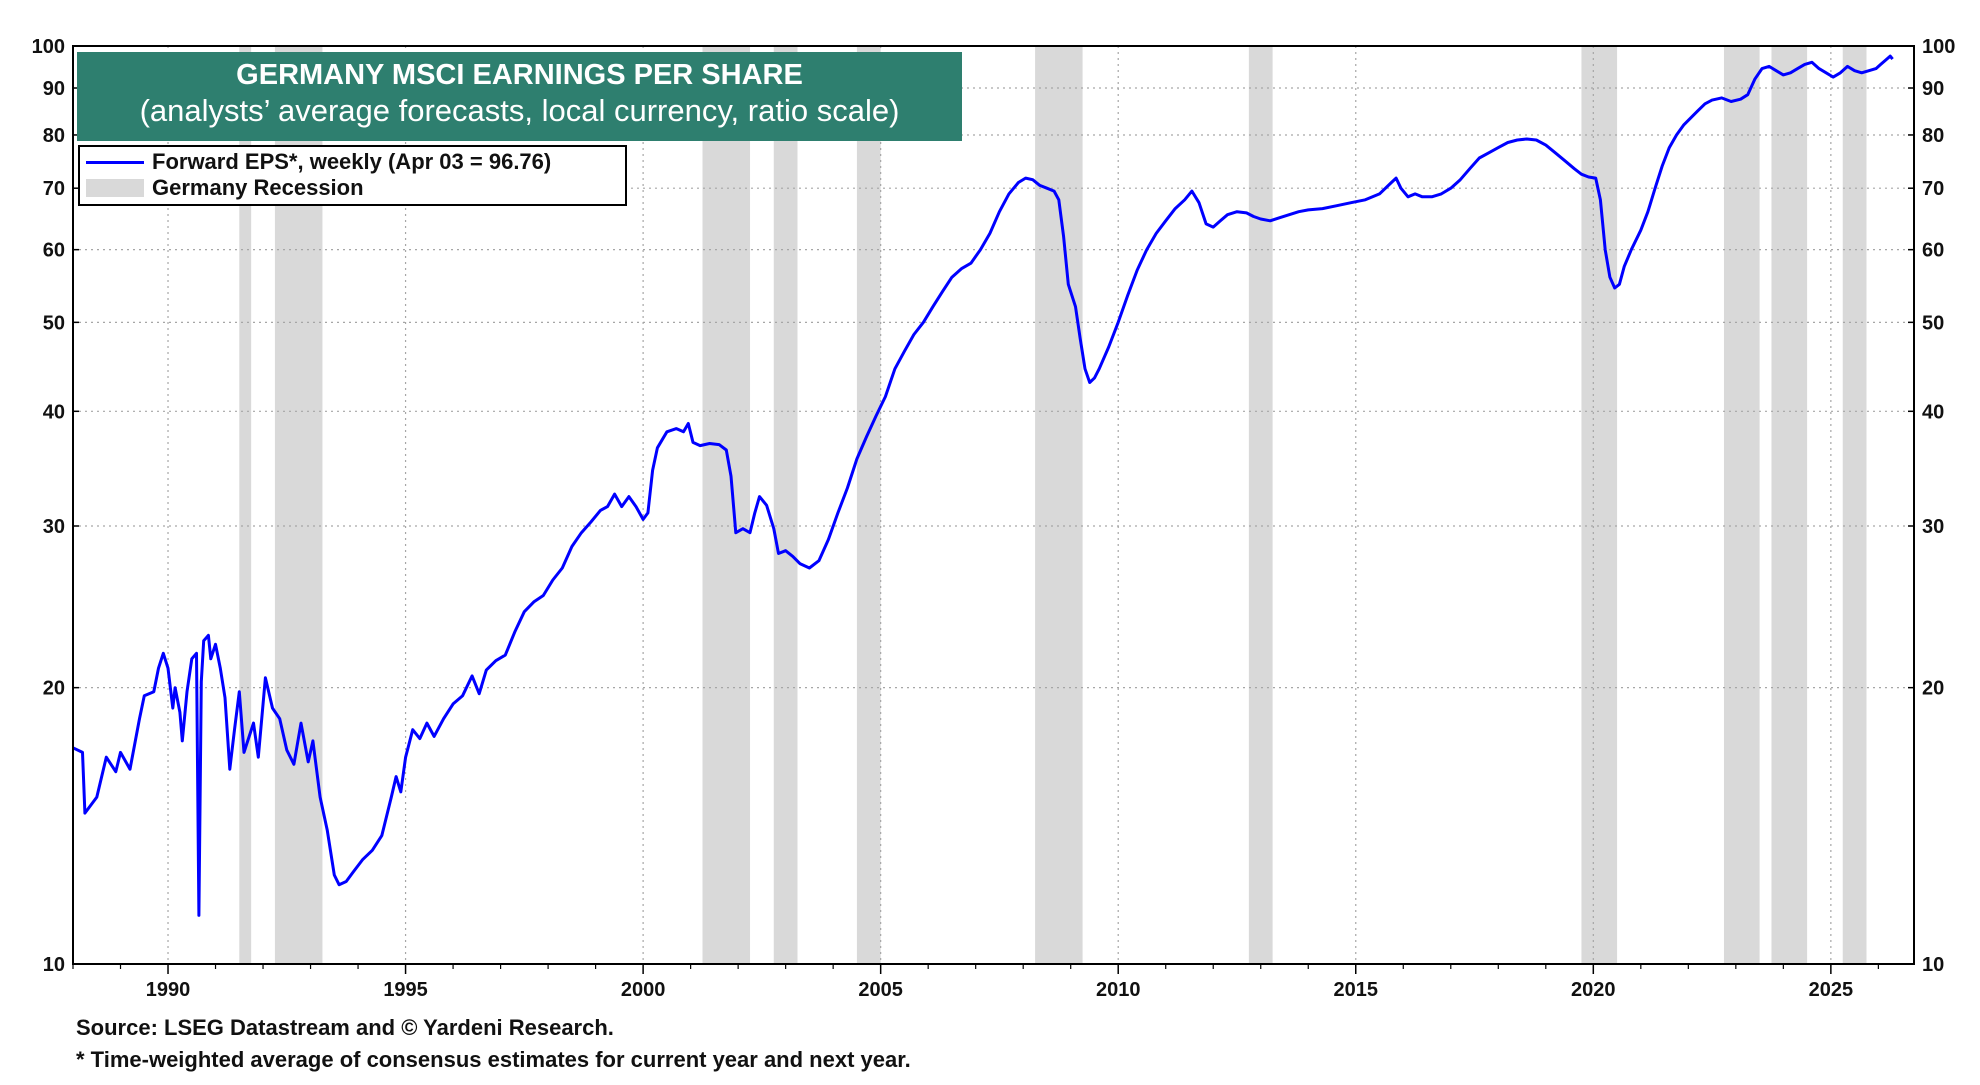  I want to click on y-tick-label-right: 30, so click(1933, 527).